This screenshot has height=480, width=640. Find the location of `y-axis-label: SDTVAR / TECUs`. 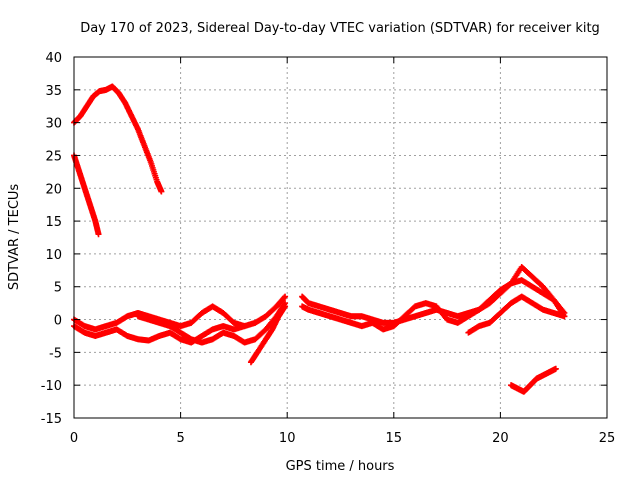

y-axis-label: SDTVAR / TECUs is located at coordinates (14, 237).